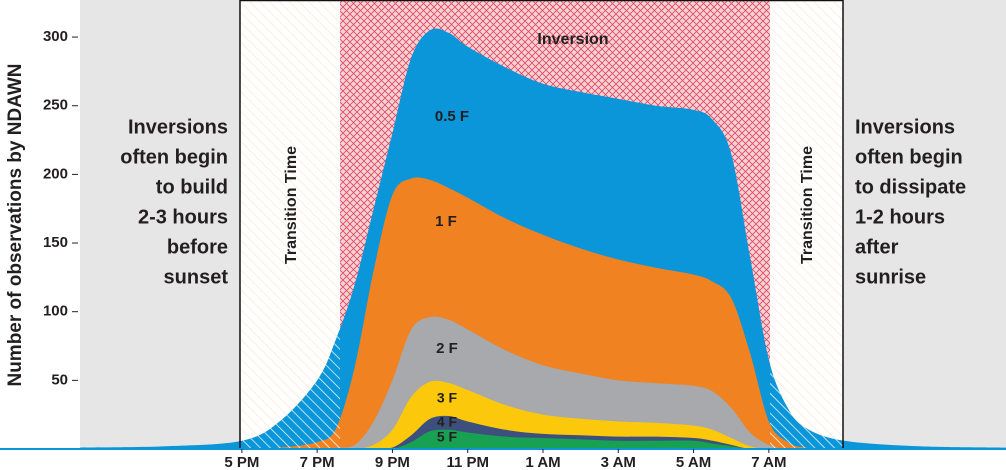 The height and width of the screenshot is (470, 1006). What do you see at coordinates (768, 462) in the screenshot?
I see `x-tick-label: 7 AM` at bounding box center [768, 462].